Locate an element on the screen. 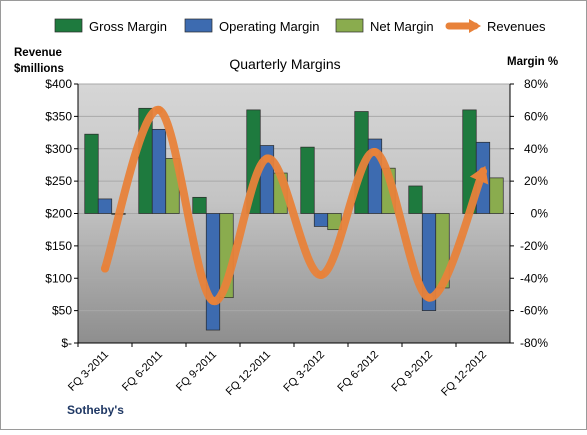 The width and height of the screenshot is (587, 435). legend-item-revenues: Revenues is located at coordinates (495, 26).